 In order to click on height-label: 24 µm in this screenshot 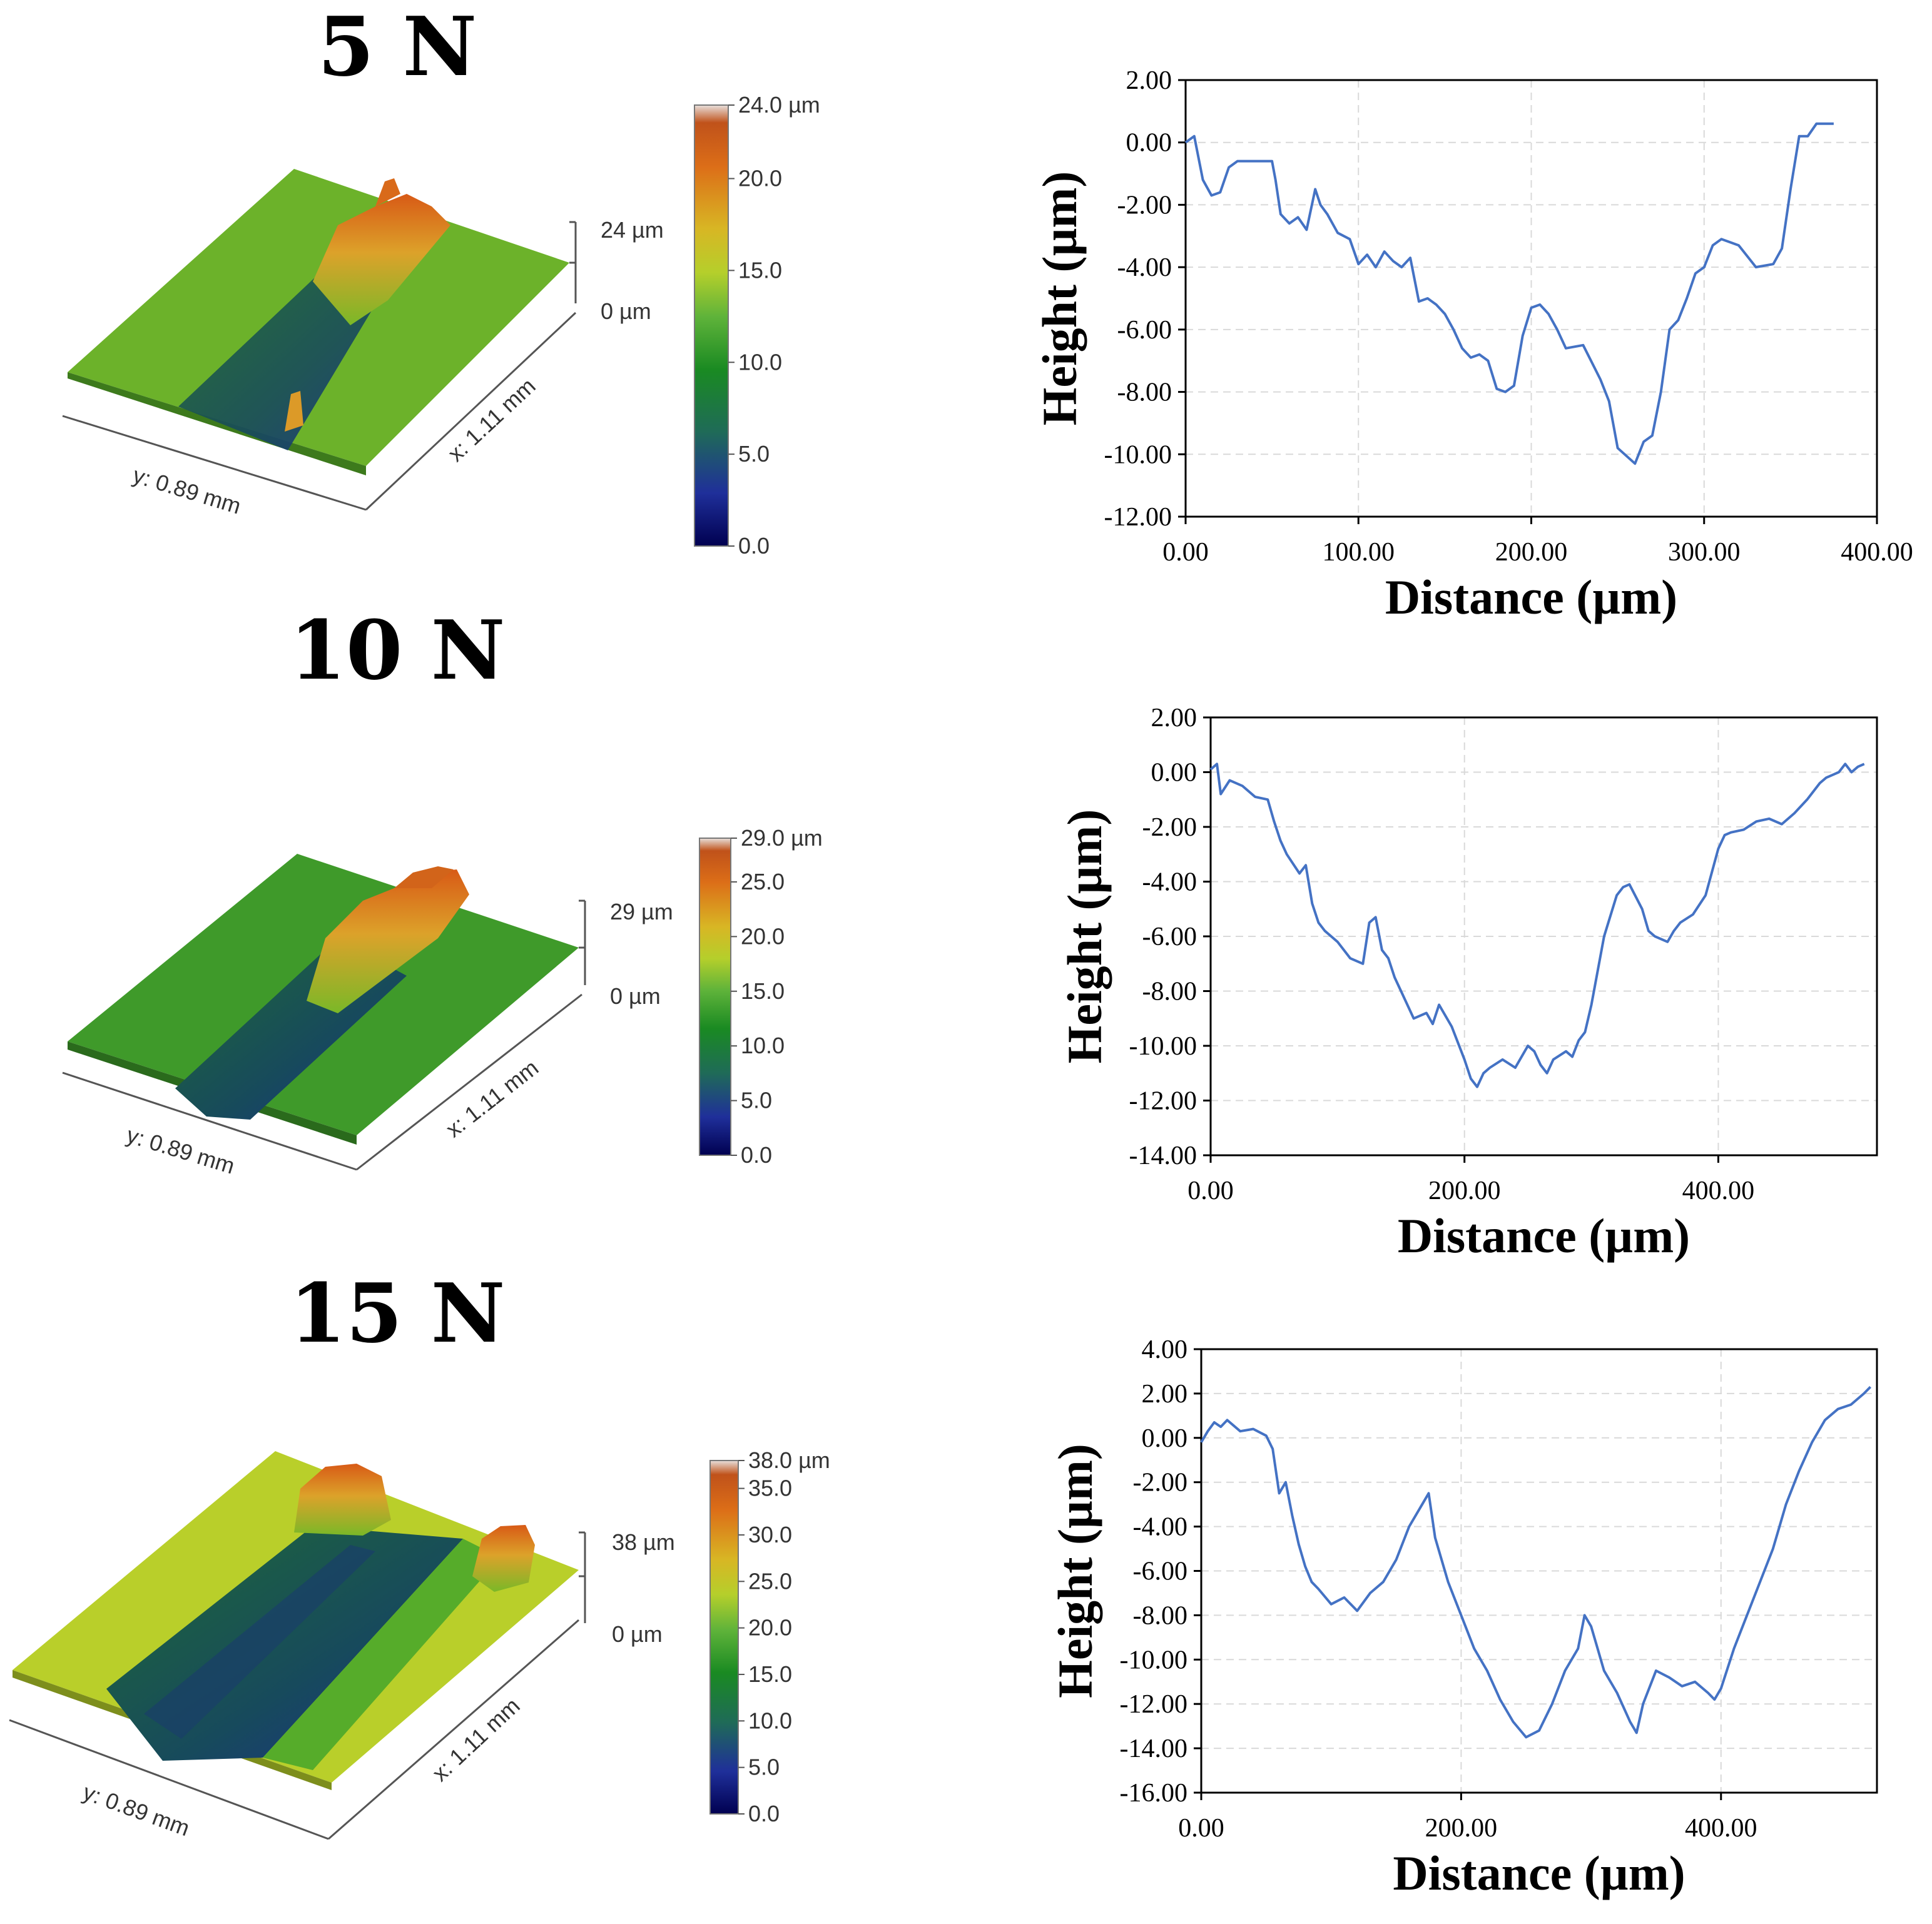, I will do `click(632, 230)`.